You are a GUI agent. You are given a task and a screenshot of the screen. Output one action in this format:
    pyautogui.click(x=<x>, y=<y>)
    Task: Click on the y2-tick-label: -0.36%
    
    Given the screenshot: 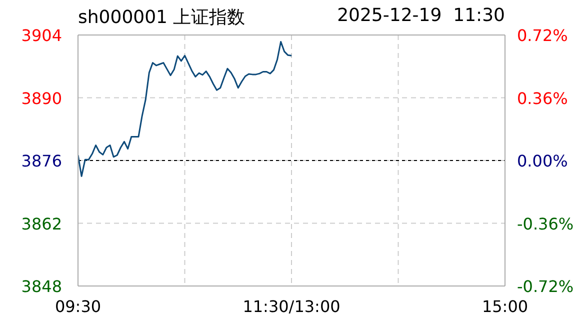 What is the action you would take?
    pyautogui.click(x=545, y=224)
    